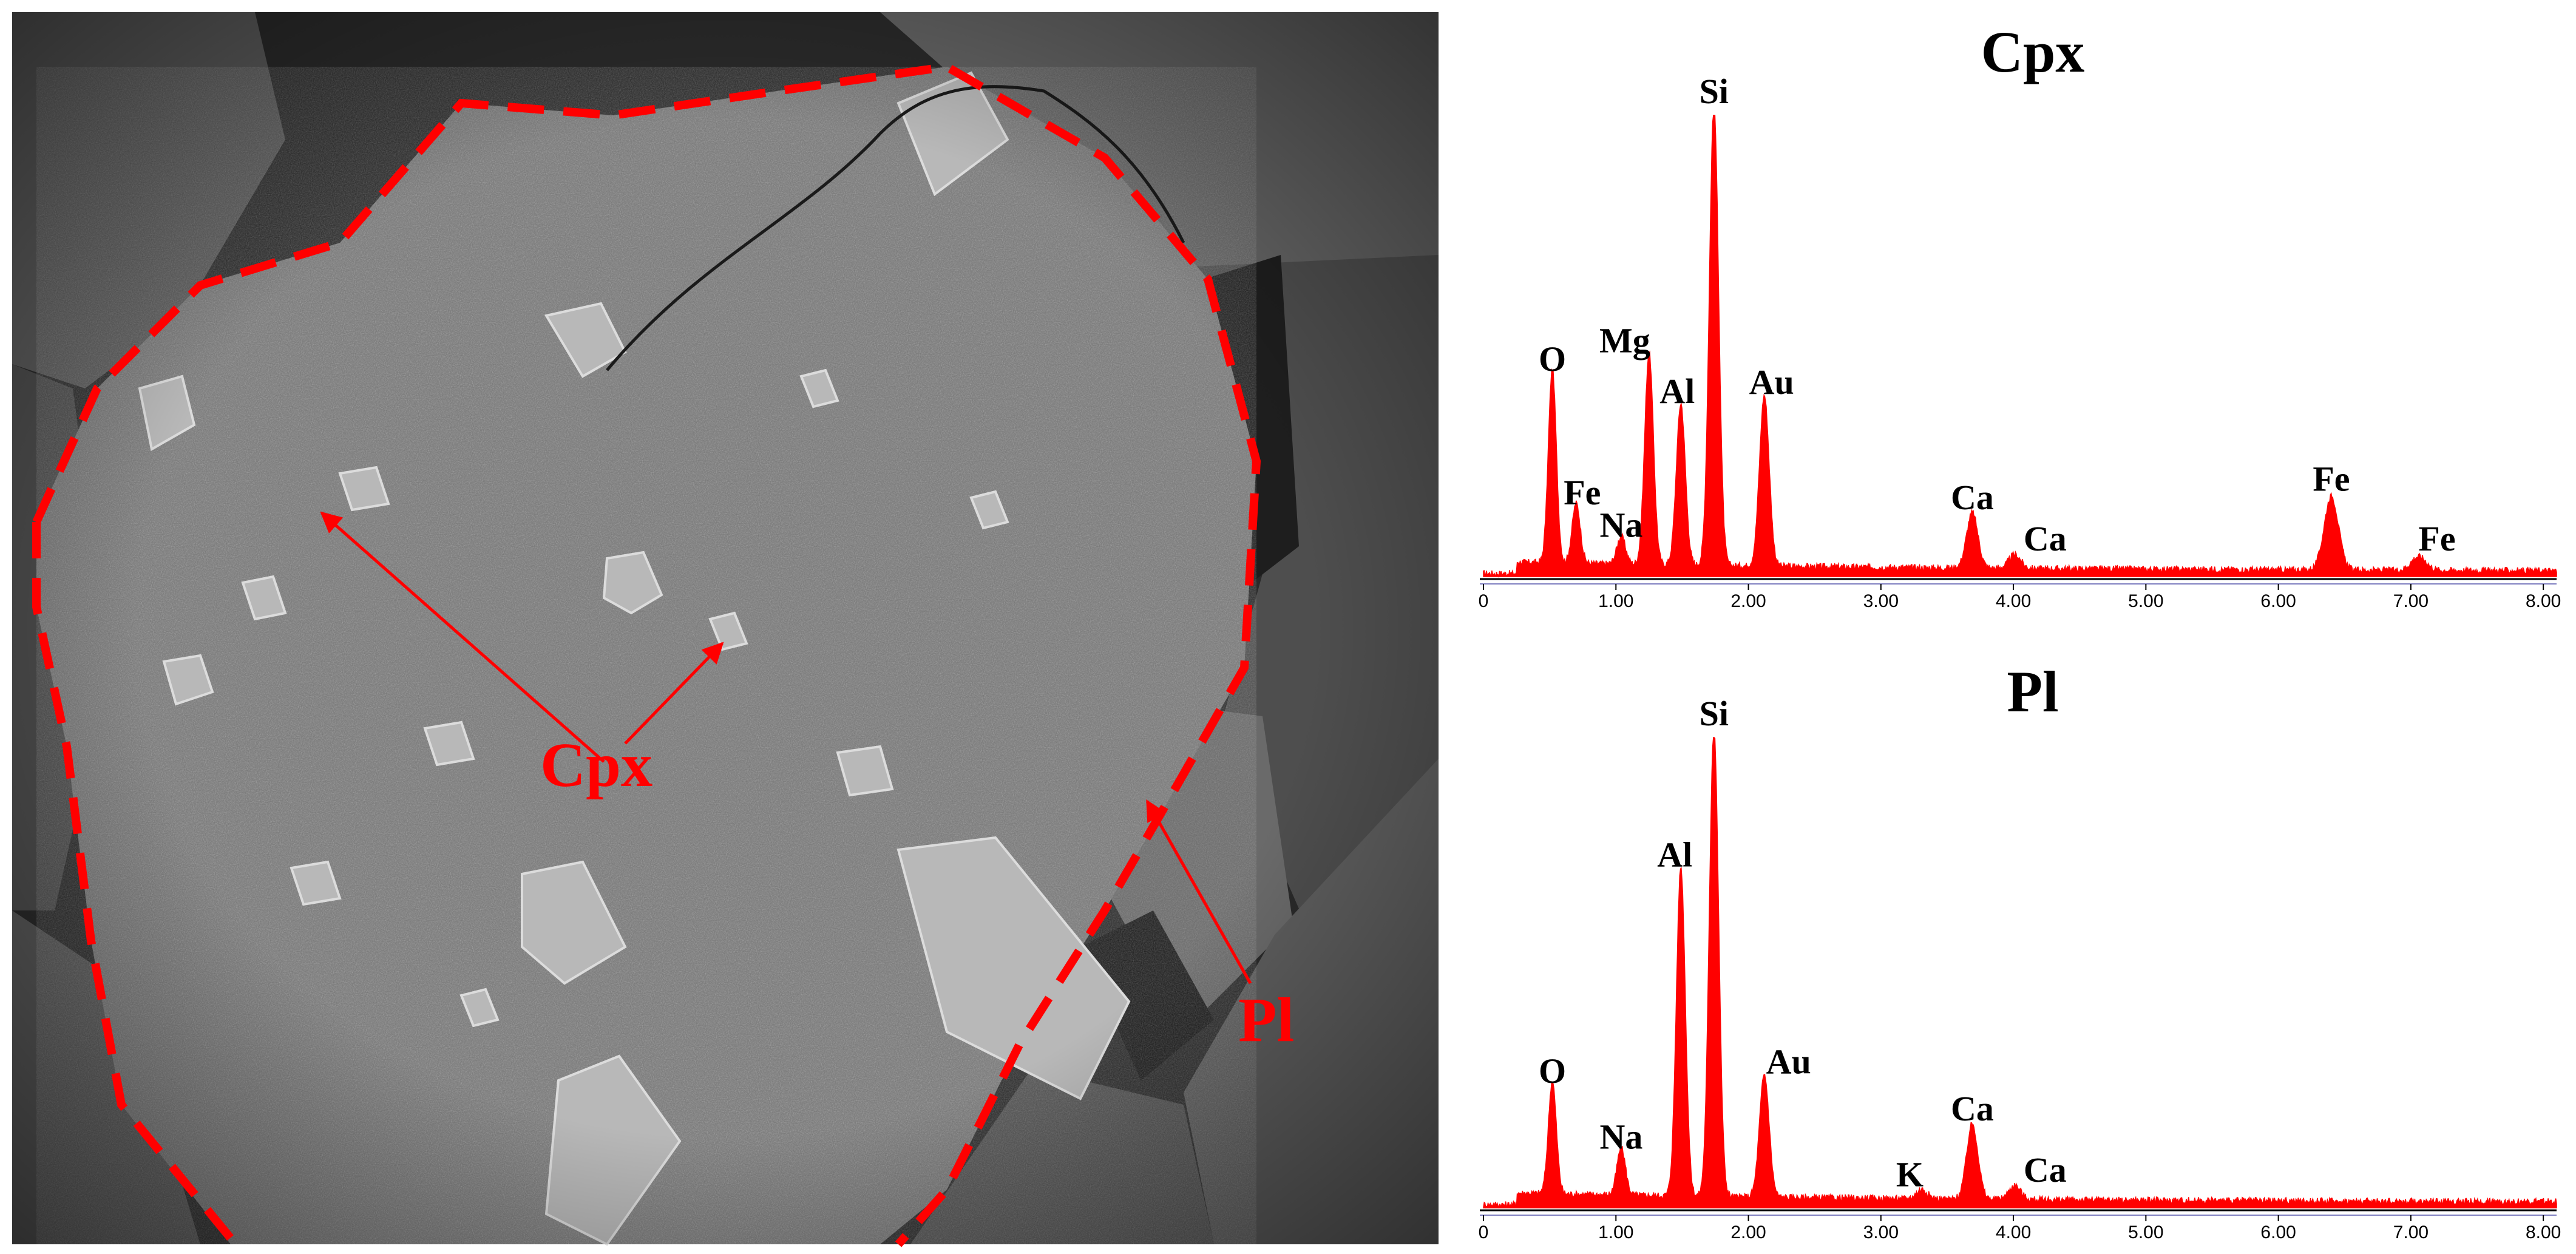 The image size is (2576, 1254). What do you see at coordinates (1910, 1175) in the screenshot?
I see `peak-label-k: K` at bounding box center [1910, 1175].